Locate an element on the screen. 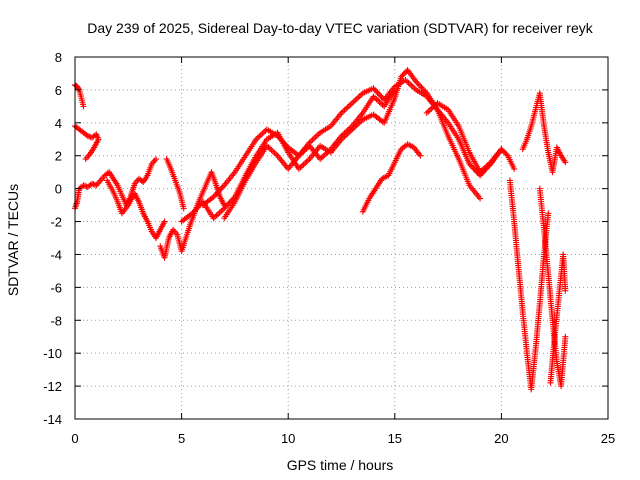 The image size is (640, 480). series-trace-e-dip is located at coordinates (192, 215).